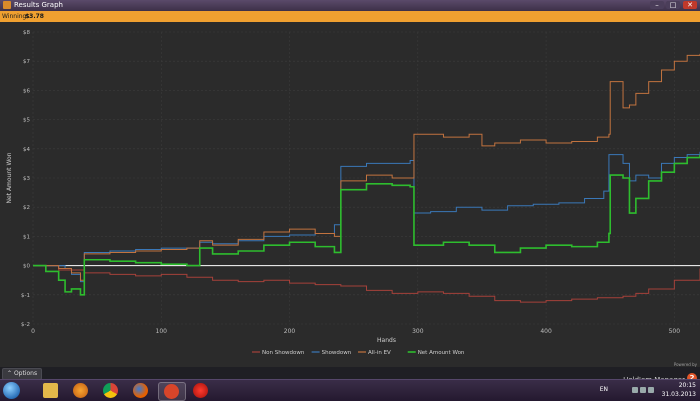  I want to click on legend-label: Non Showdown, so click(283, 353).